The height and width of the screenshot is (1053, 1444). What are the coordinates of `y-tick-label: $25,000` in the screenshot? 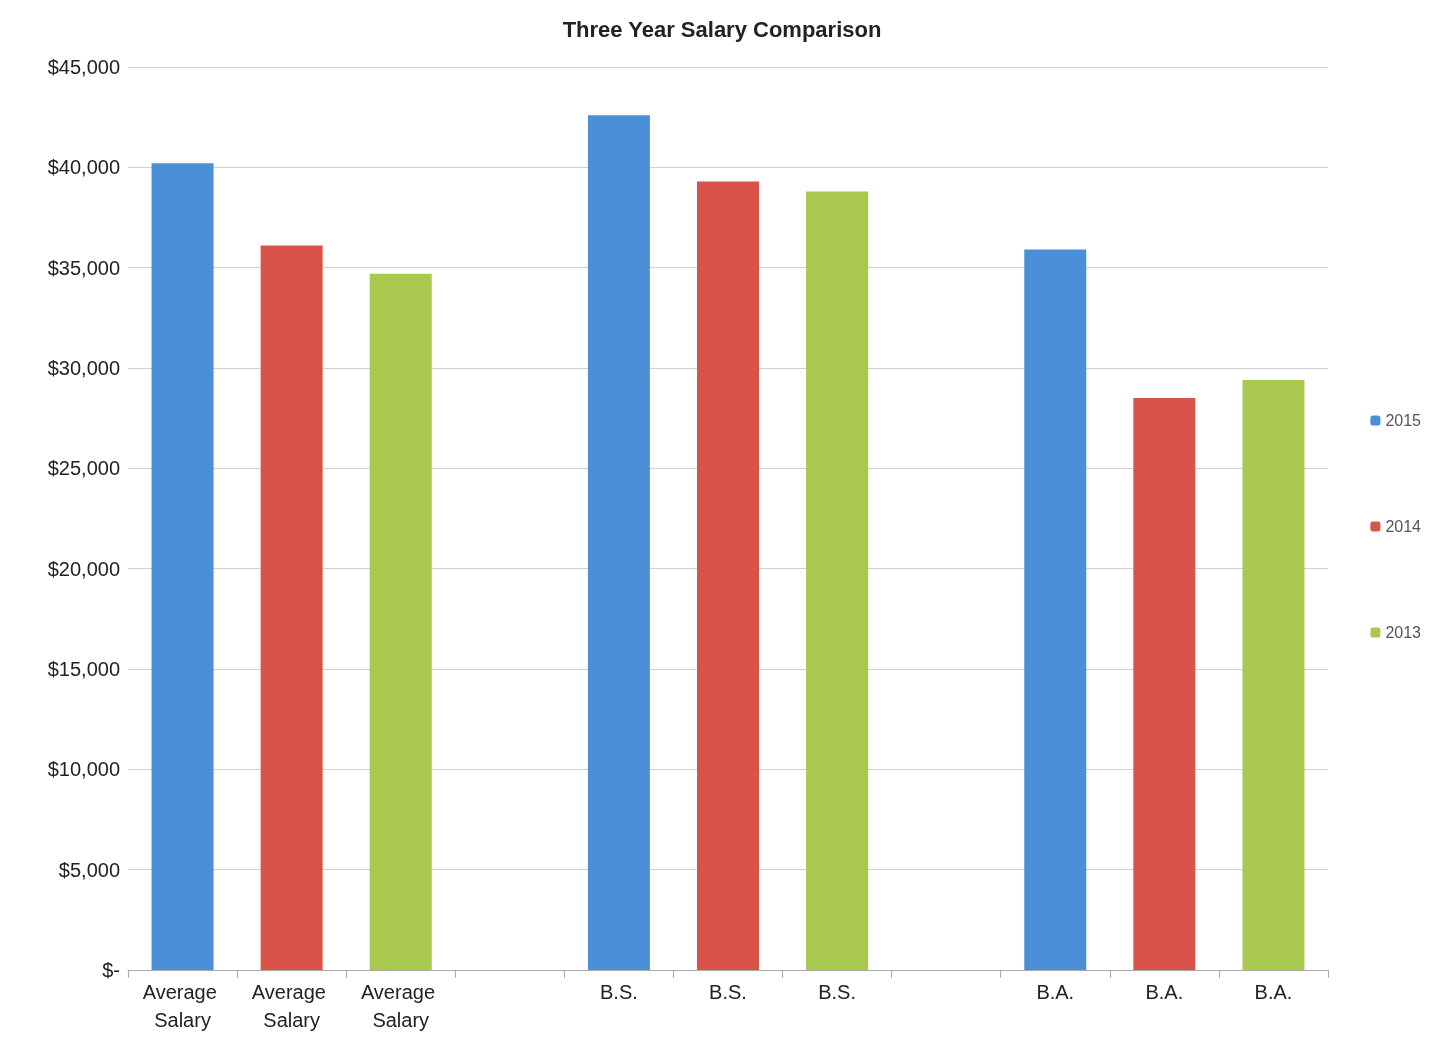 It's located at (83, 468).